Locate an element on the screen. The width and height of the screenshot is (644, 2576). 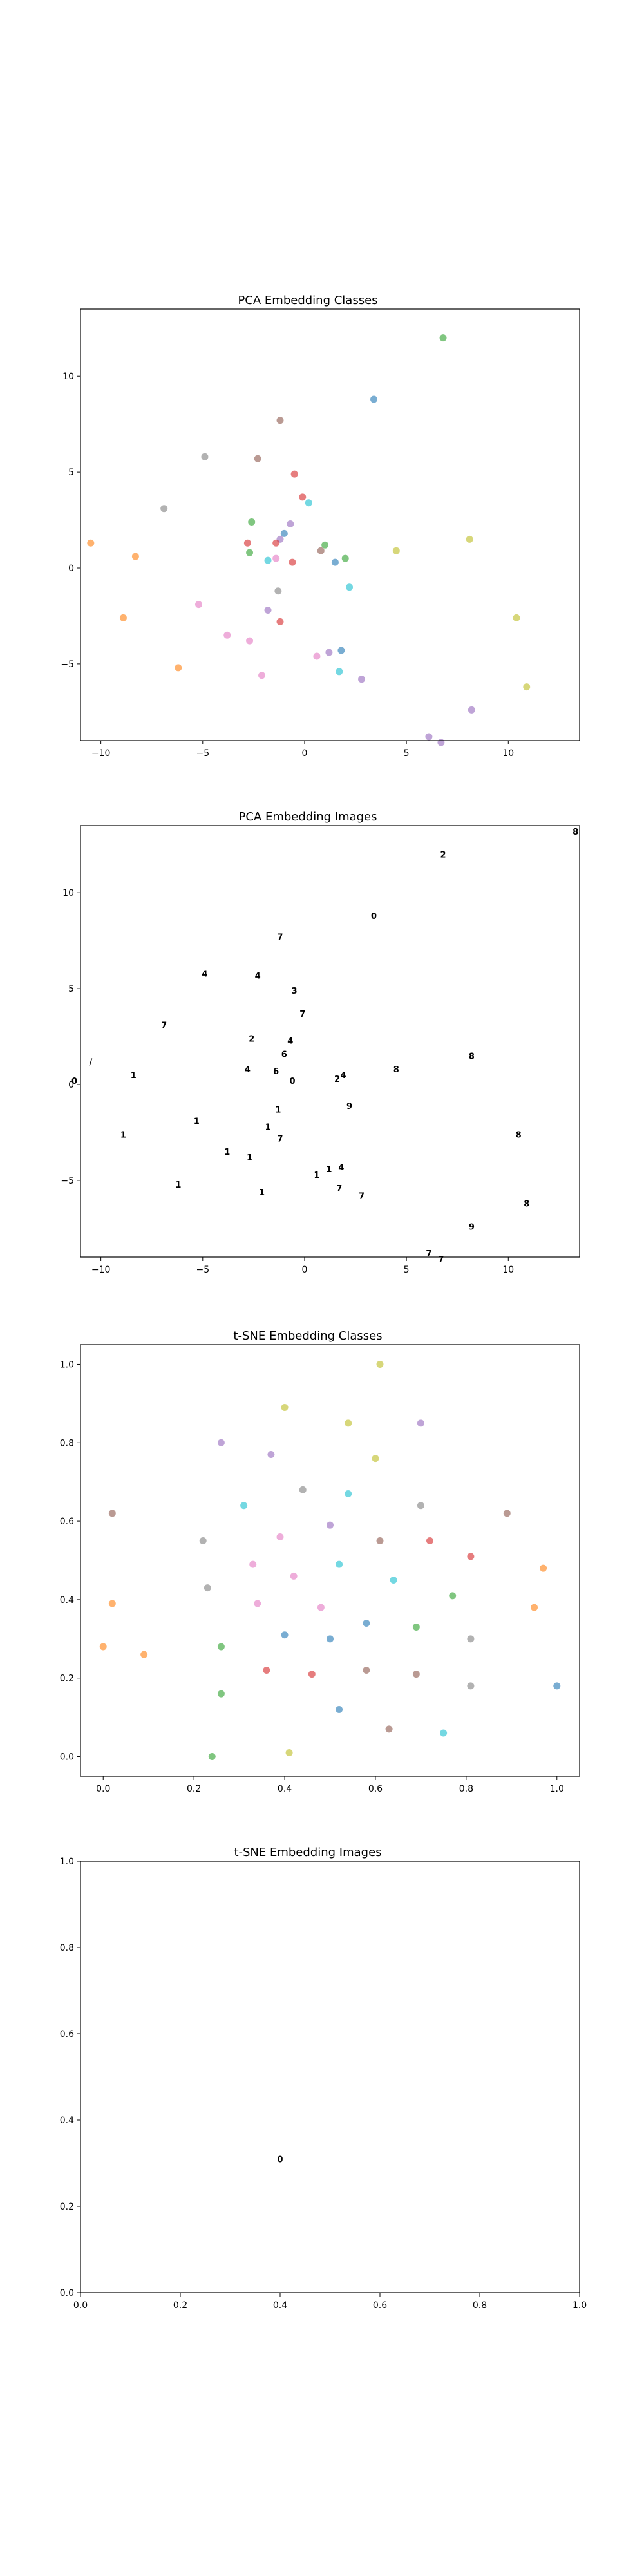
x-tick-label: 10 is located at coordinates (508, 753).